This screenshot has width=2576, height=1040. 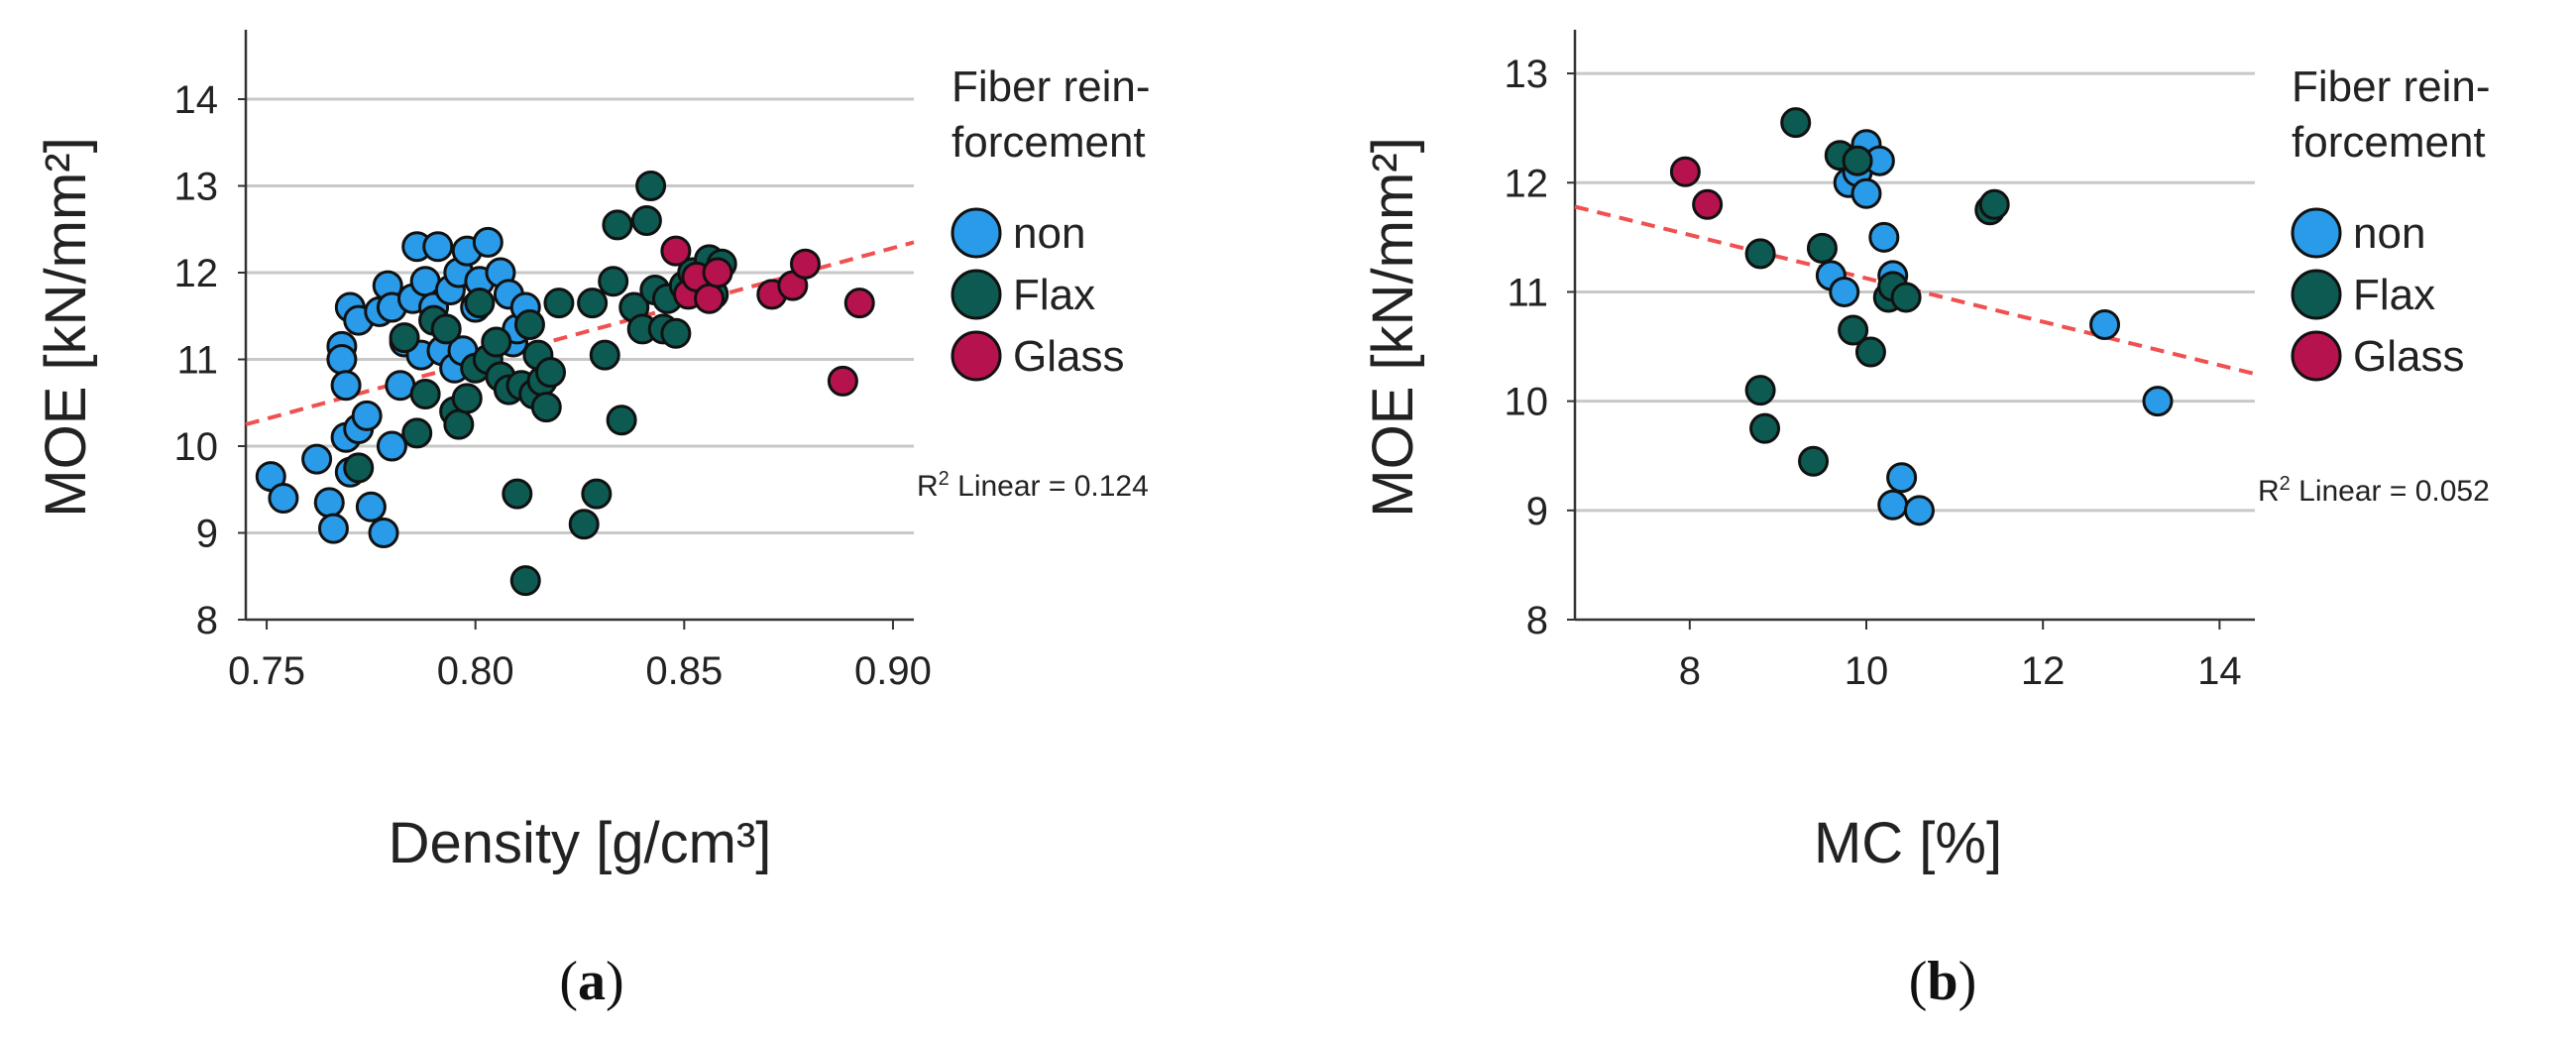 I want to click on y-axis-label-b: MOE [kN/mm²], so click(x=1393, y=327).